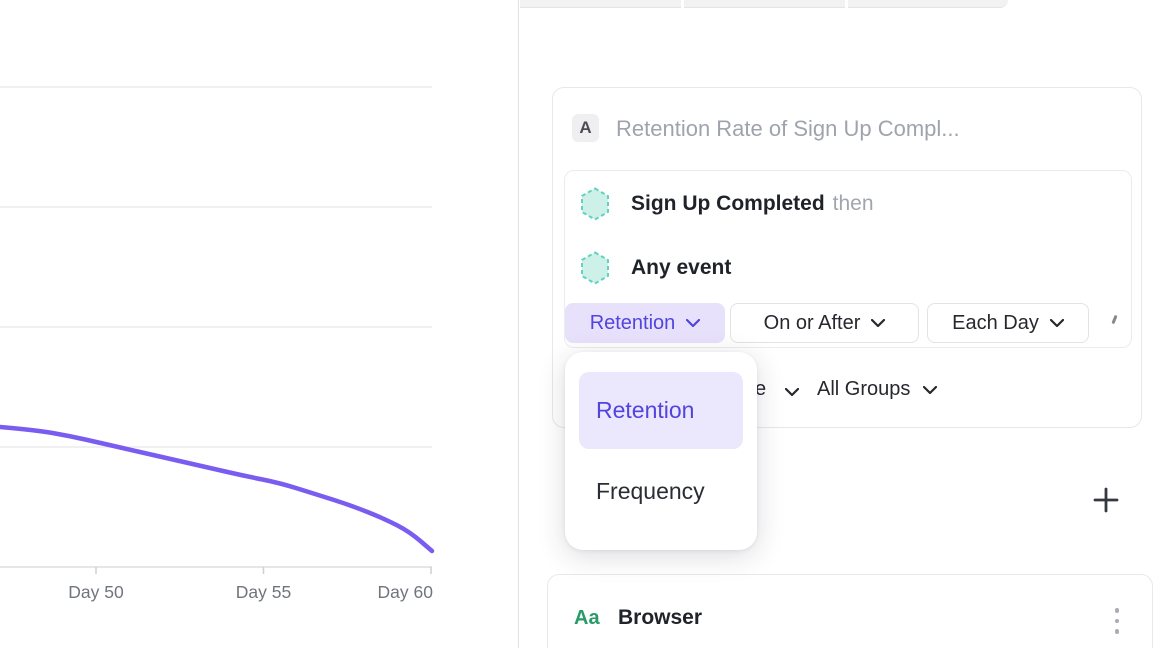  What do you see at coordinates (853, 203) in the screenshot?
I see `event-then-label: then` at bounding box center [853, 203].